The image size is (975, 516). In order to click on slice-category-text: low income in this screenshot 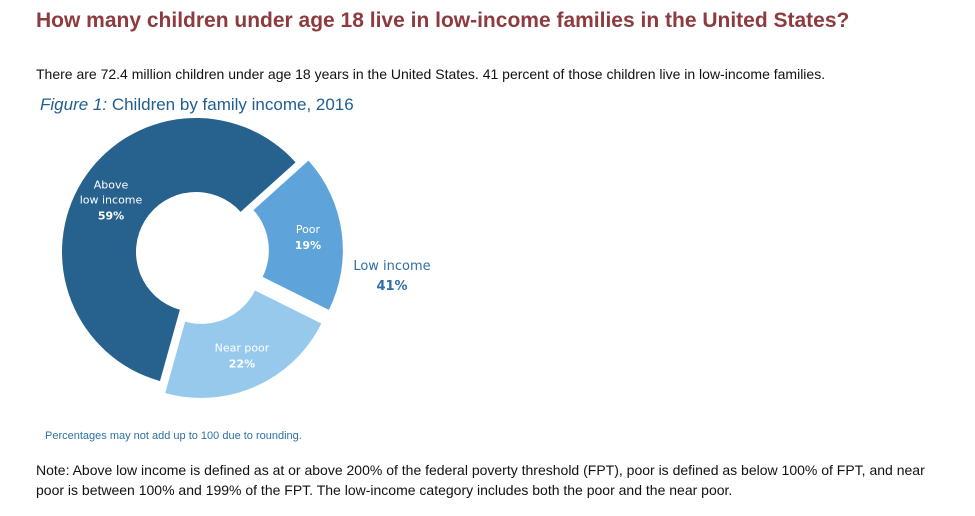, I will do `click(111, 199)`.